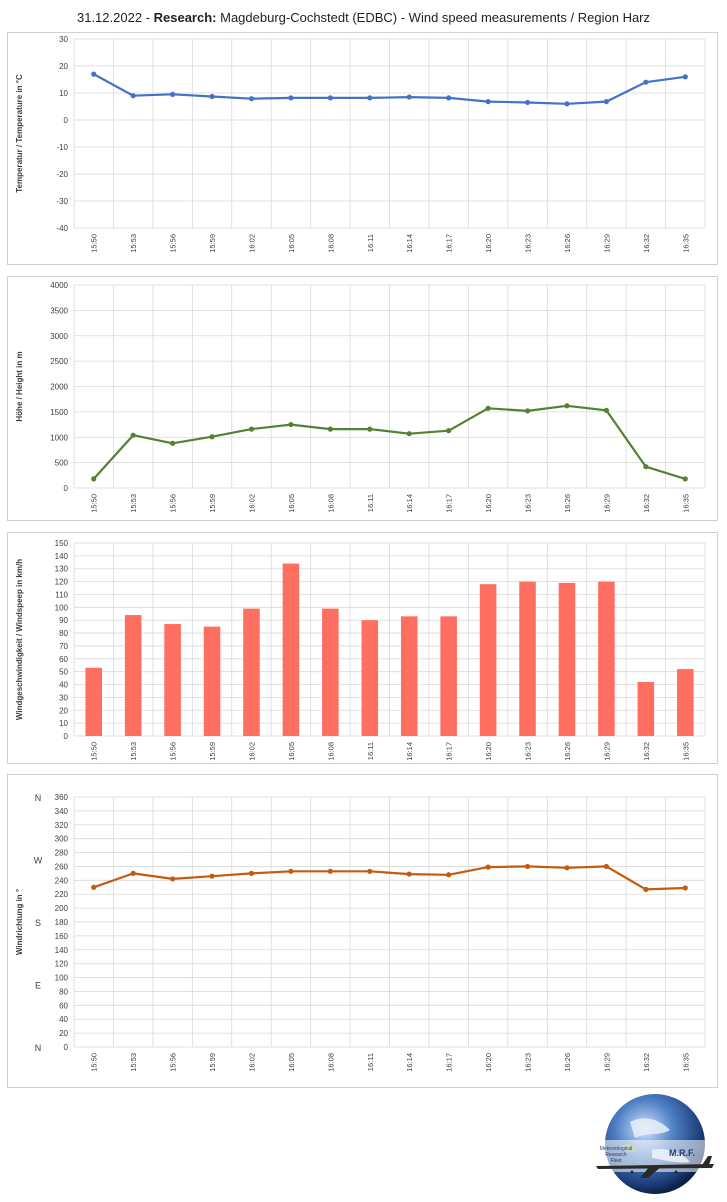 Image resolution: width=727 pixels, height=1202 pixels. I want to click on y-tick-label: 2500, so click(59, 361).